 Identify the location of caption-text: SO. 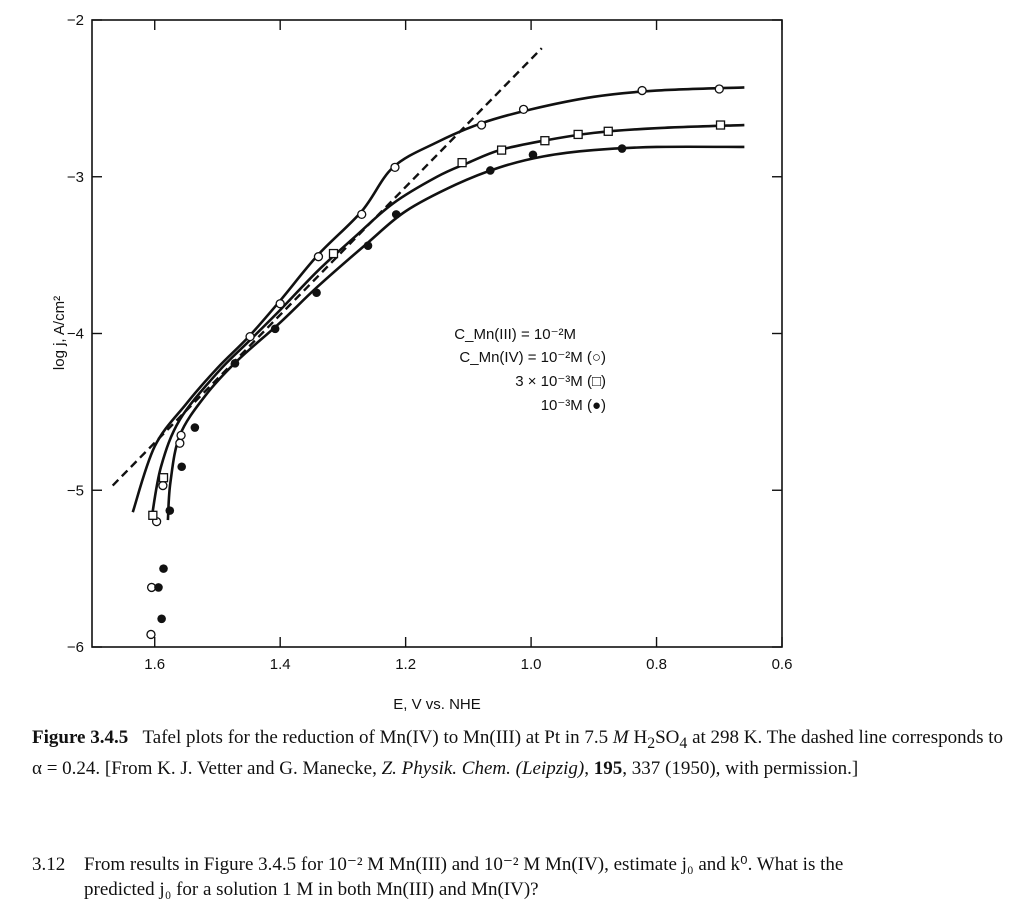
(667, 737).